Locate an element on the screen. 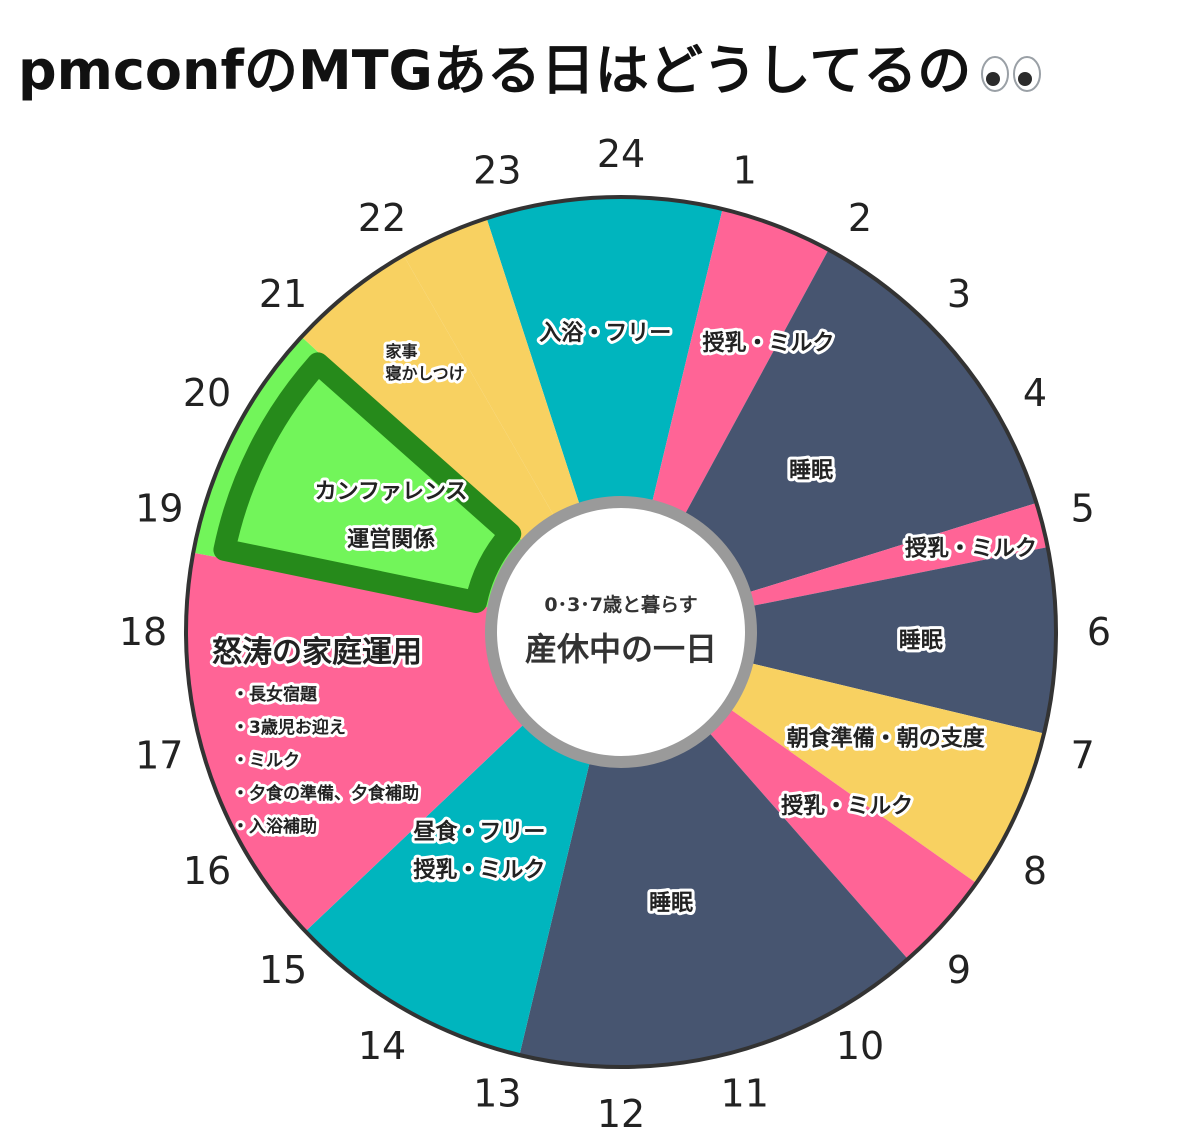 The image size is (1200, 1138). hour-label-22: 22 is located at coordinates (382, 218).